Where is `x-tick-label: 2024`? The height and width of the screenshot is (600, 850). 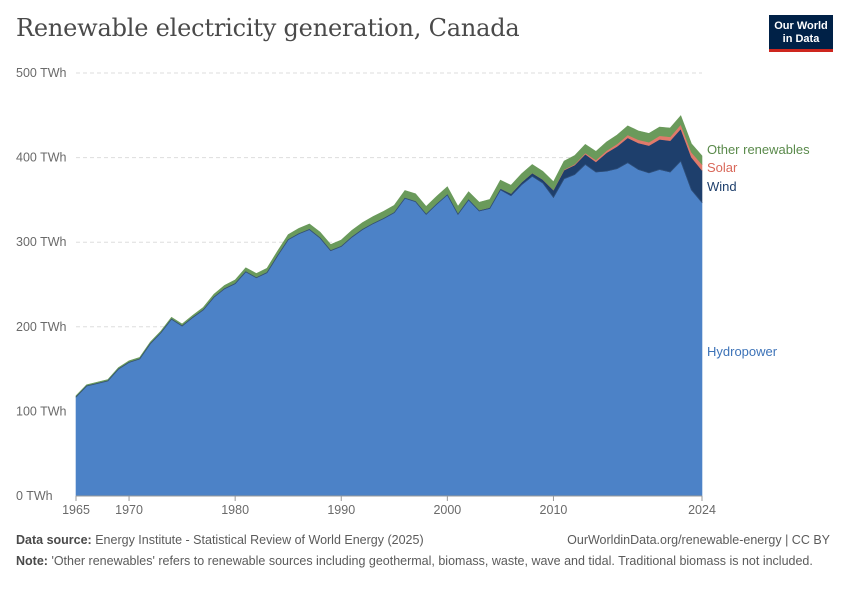 x-tick-label: 2024 is located at coordinates (702, 510).